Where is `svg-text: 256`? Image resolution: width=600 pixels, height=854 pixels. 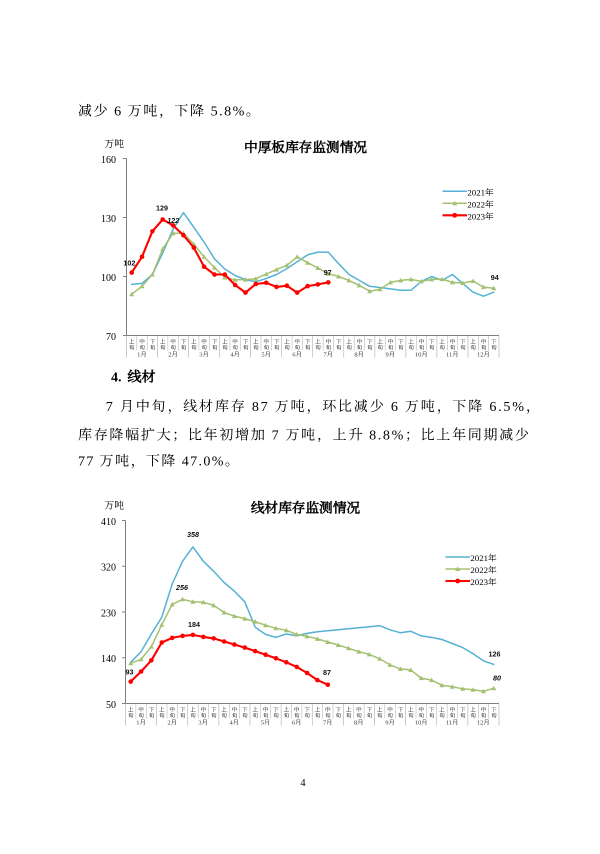 svg-text: 256 is located at coordinates (182, 587).